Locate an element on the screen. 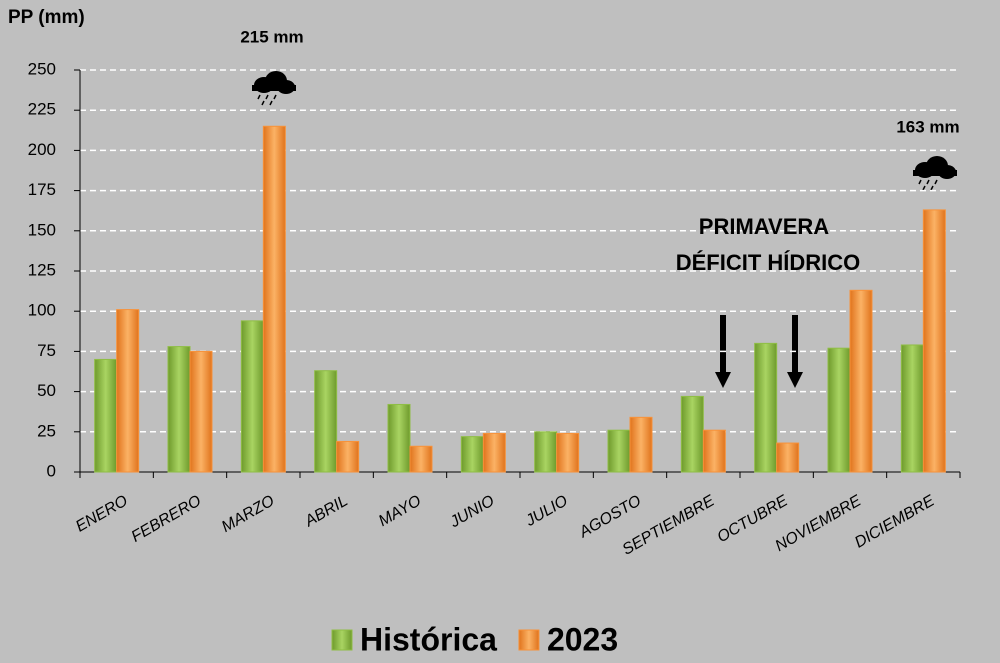 The image size is (1000, 663). x-tick-label: DICIEMBRE is located at coordinates (895, 521).